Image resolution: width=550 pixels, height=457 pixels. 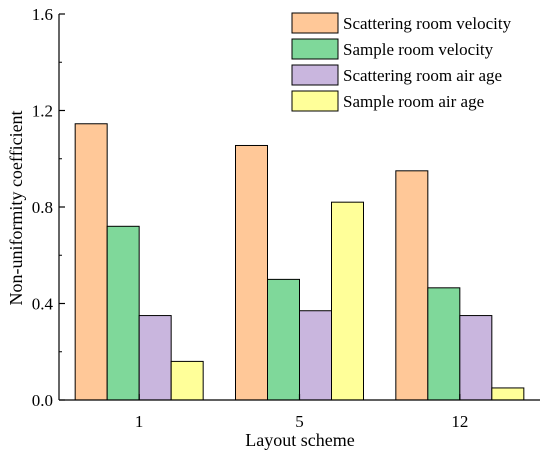 I want to click on legend-label-4: Sample room air age, so click(x=413, y=101).